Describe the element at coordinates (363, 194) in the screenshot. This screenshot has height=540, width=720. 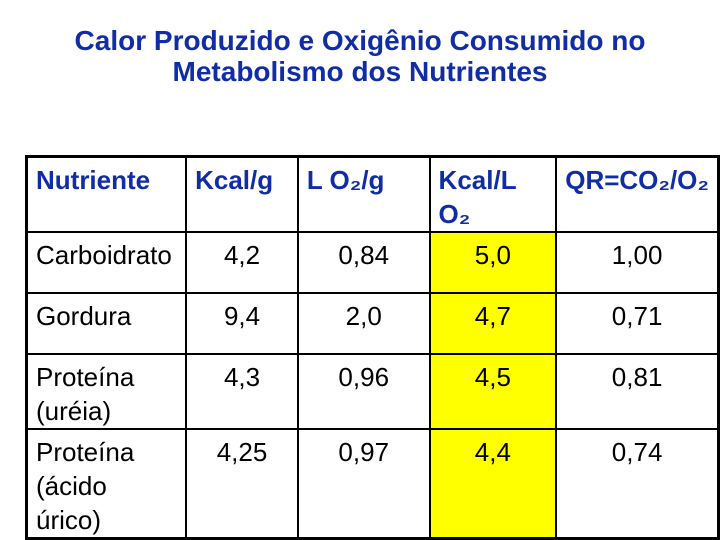
I see `col-header-l-o2-per-g: L O₂/g` at that location.